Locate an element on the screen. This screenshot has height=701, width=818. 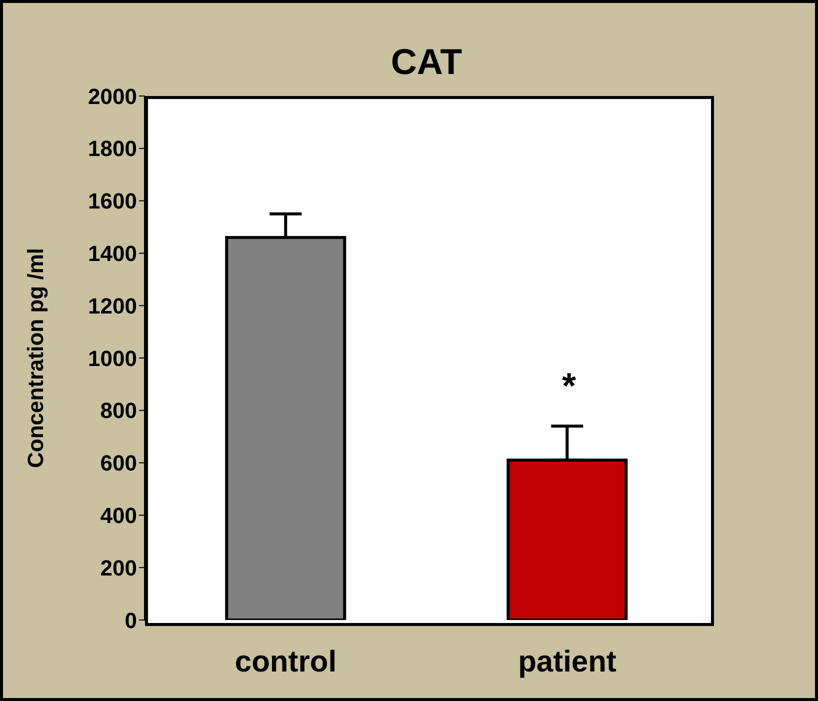
y-tick-label: 1400 is located at coordinates (112, 253).